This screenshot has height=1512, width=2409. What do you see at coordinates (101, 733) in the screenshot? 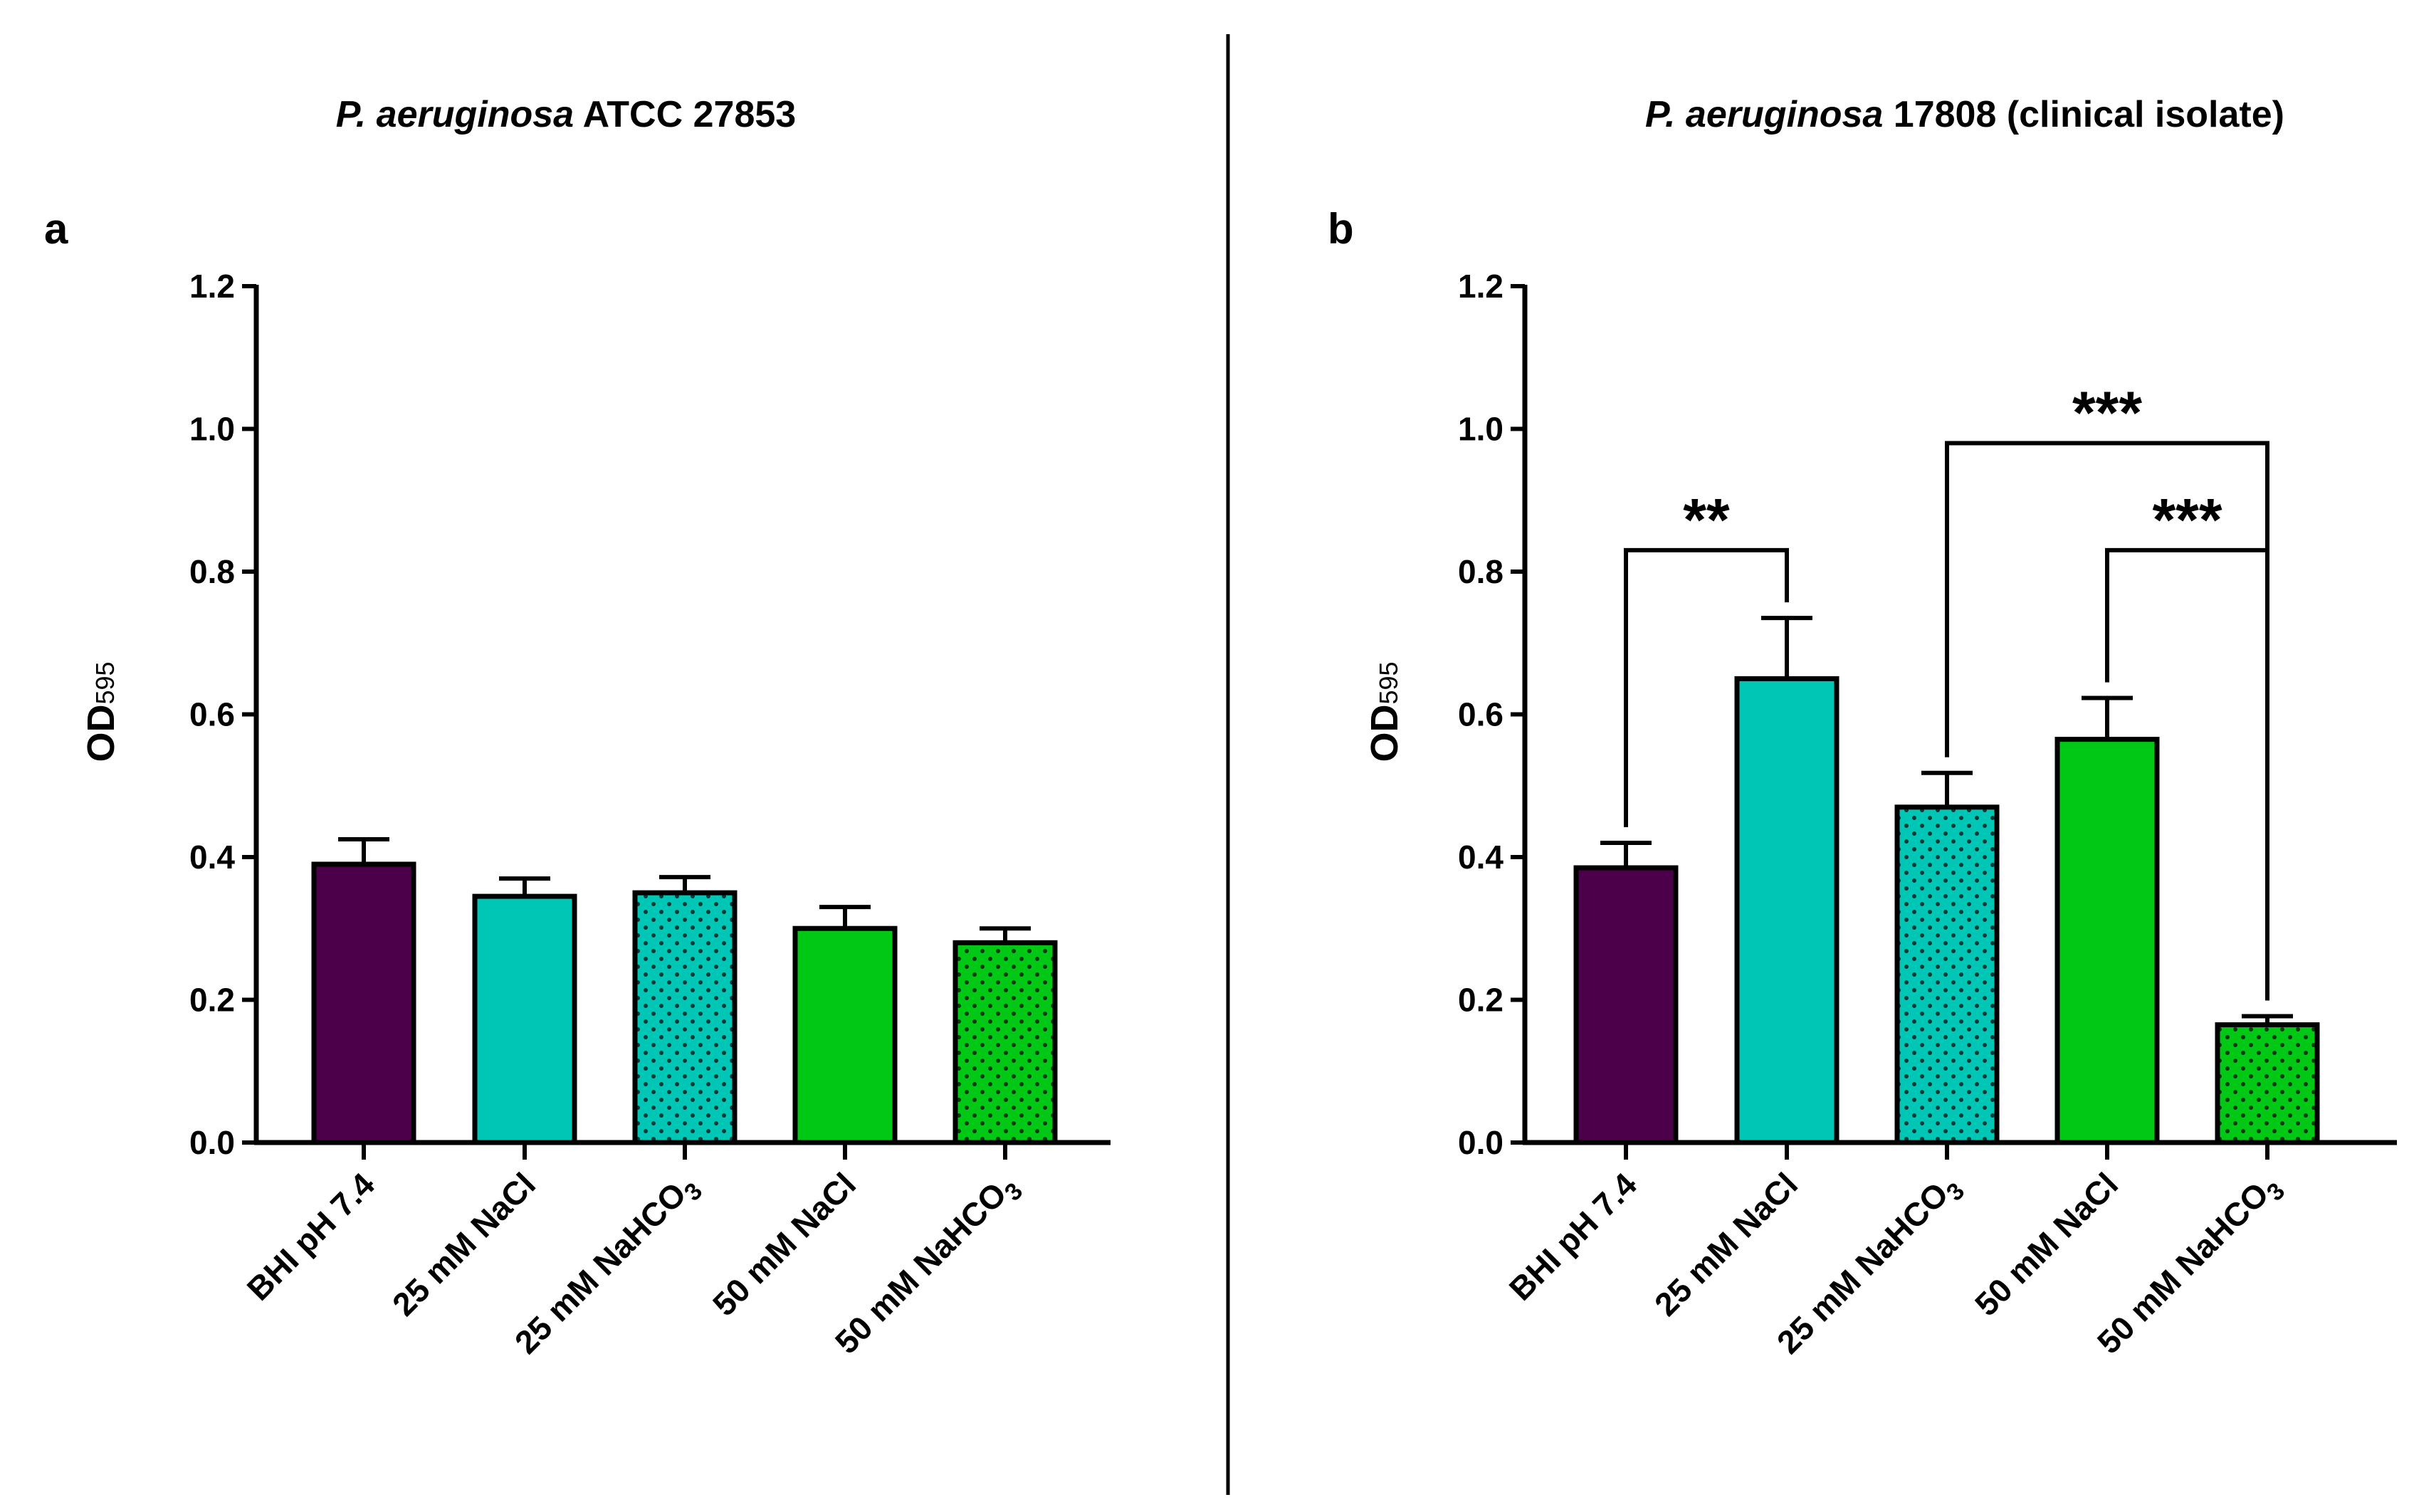
I see `panel-a-ylabel-main: OD` at bounding box center [101, 733].